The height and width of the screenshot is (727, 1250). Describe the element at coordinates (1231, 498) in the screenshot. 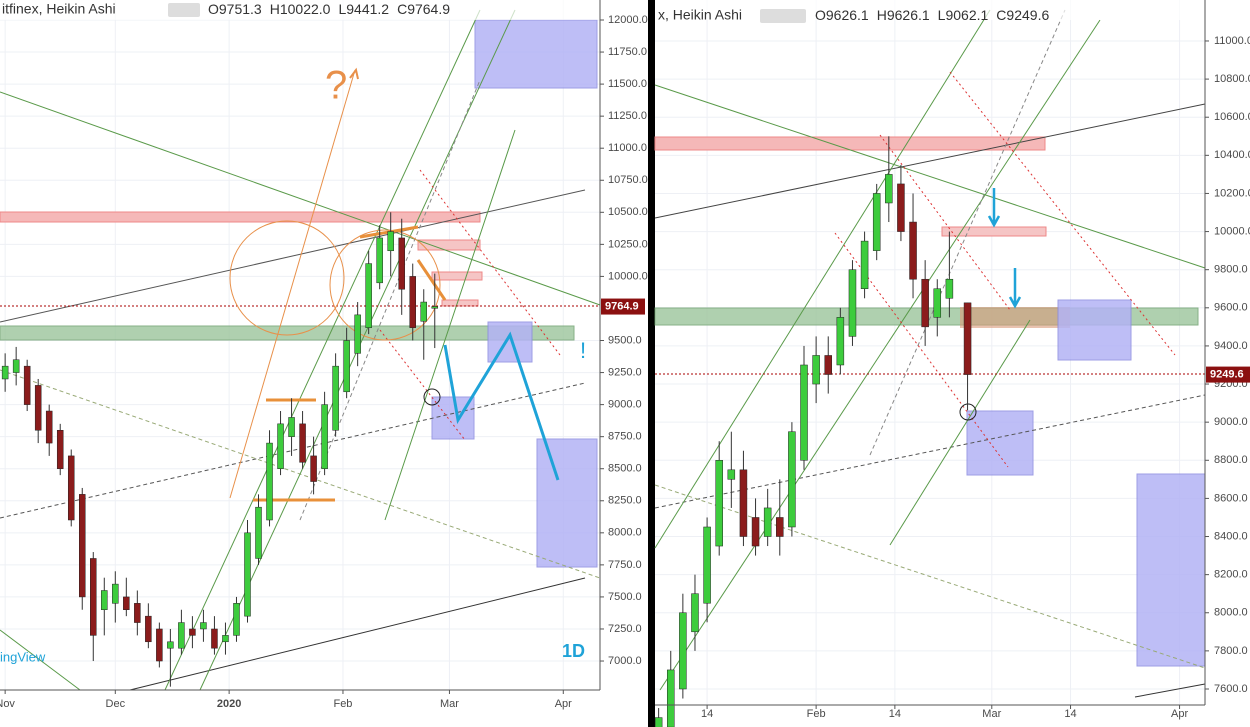

I see `y-tick-label: 8600.0` at that location.